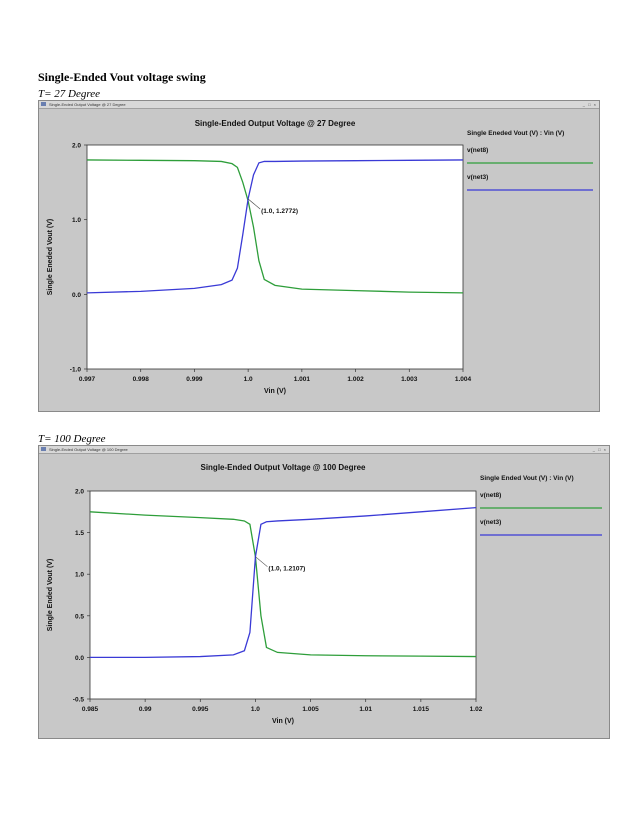 Image resolution: width=638 pixels, height=826 pixels. I want to click on chart-title: Single-Ended Output Voltage @ 27 Degree, so click(275, 123).